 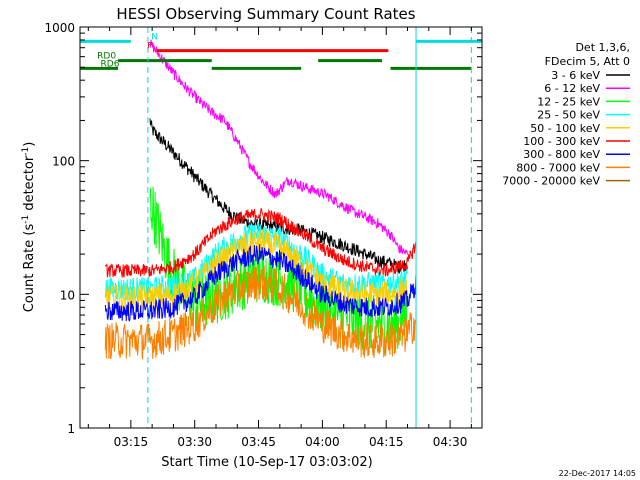 I want to click on y-axis-label-mid: detector, so click(x=29, y=185).